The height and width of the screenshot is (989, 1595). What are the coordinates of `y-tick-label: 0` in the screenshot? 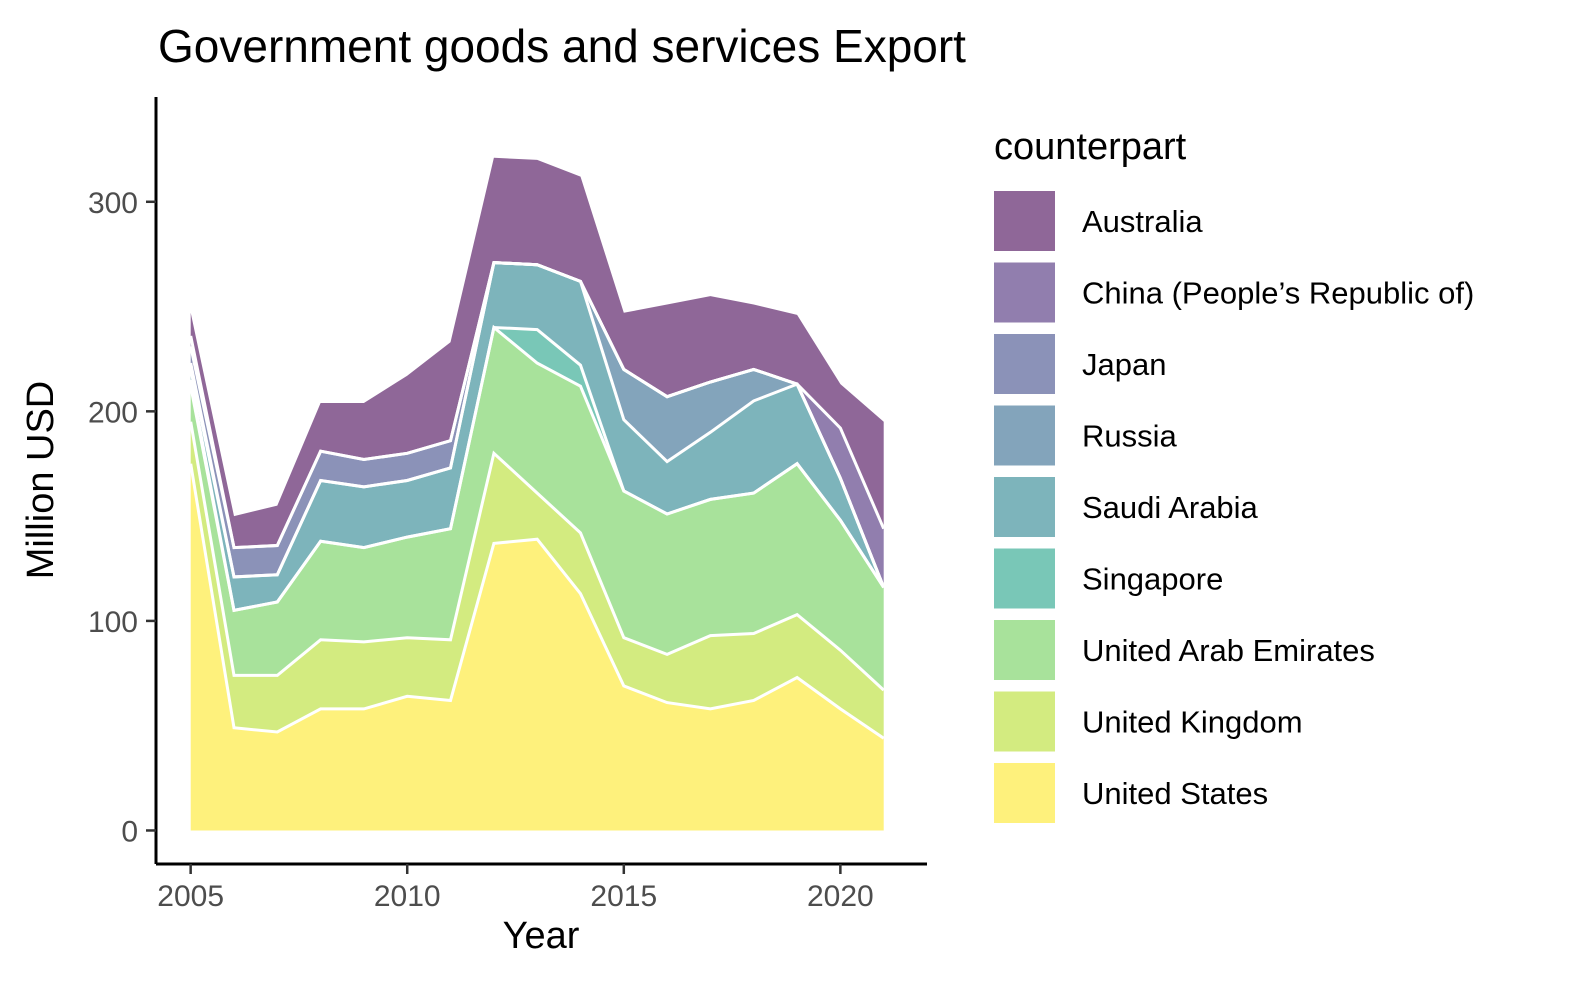 It's located at (129, 831).